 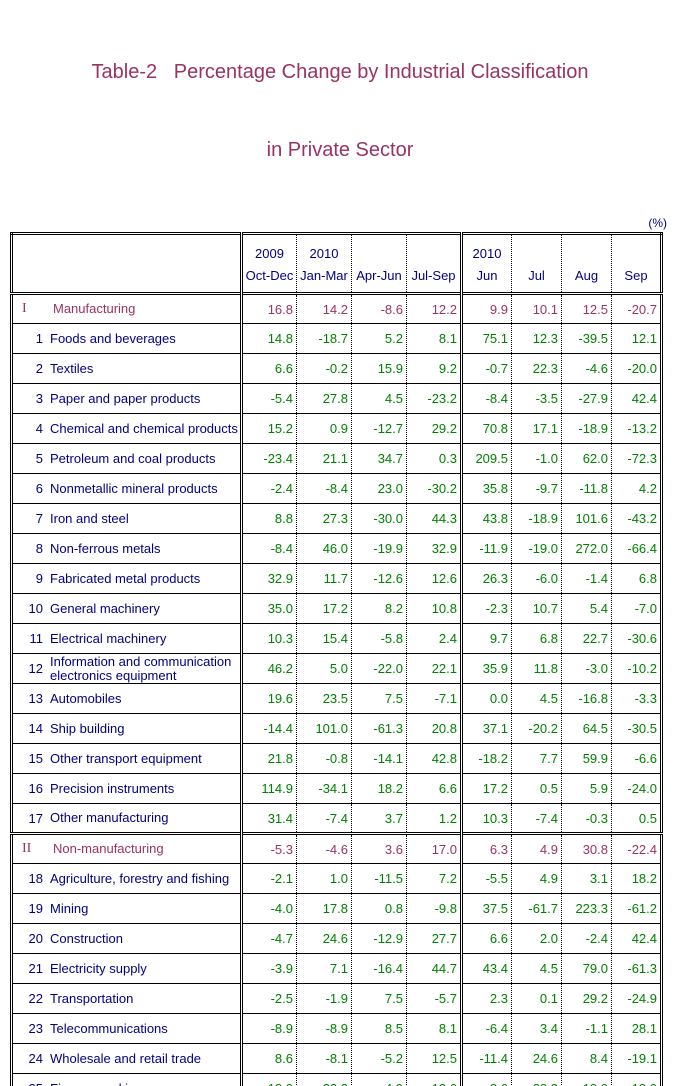 What do you see at coordinates (434, 263) in the screenshot?
I see `header-cell-q4: Jul-Sep` at bounding box center [434, 263].